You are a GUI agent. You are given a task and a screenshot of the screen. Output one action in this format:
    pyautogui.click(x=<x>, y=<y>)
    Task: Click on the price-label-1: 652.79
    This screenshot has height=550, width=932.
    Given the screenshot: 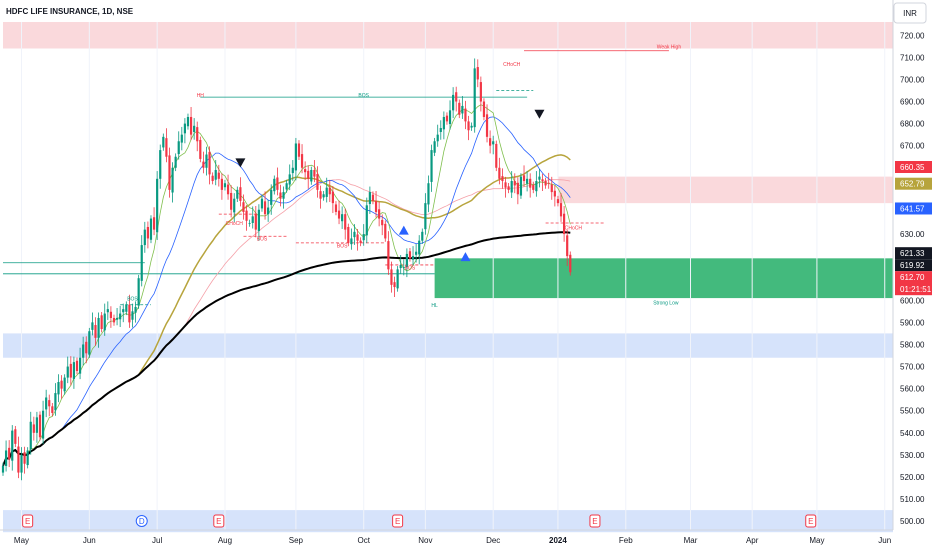 What is the action you would take?
    pyautogui.click(x=912, y=184)
    